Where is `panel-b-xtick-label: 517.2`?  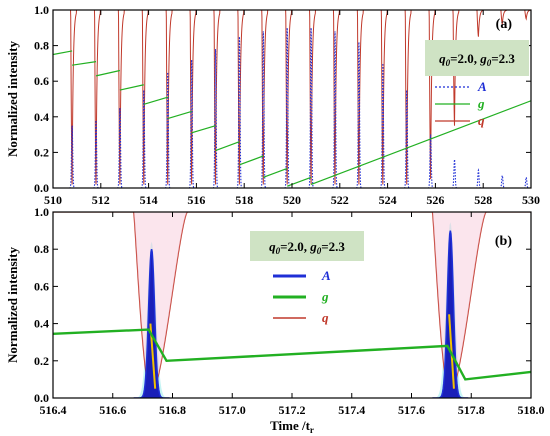 panel-b-xtick-label: 517.2 is located at coordinates (292, 410).